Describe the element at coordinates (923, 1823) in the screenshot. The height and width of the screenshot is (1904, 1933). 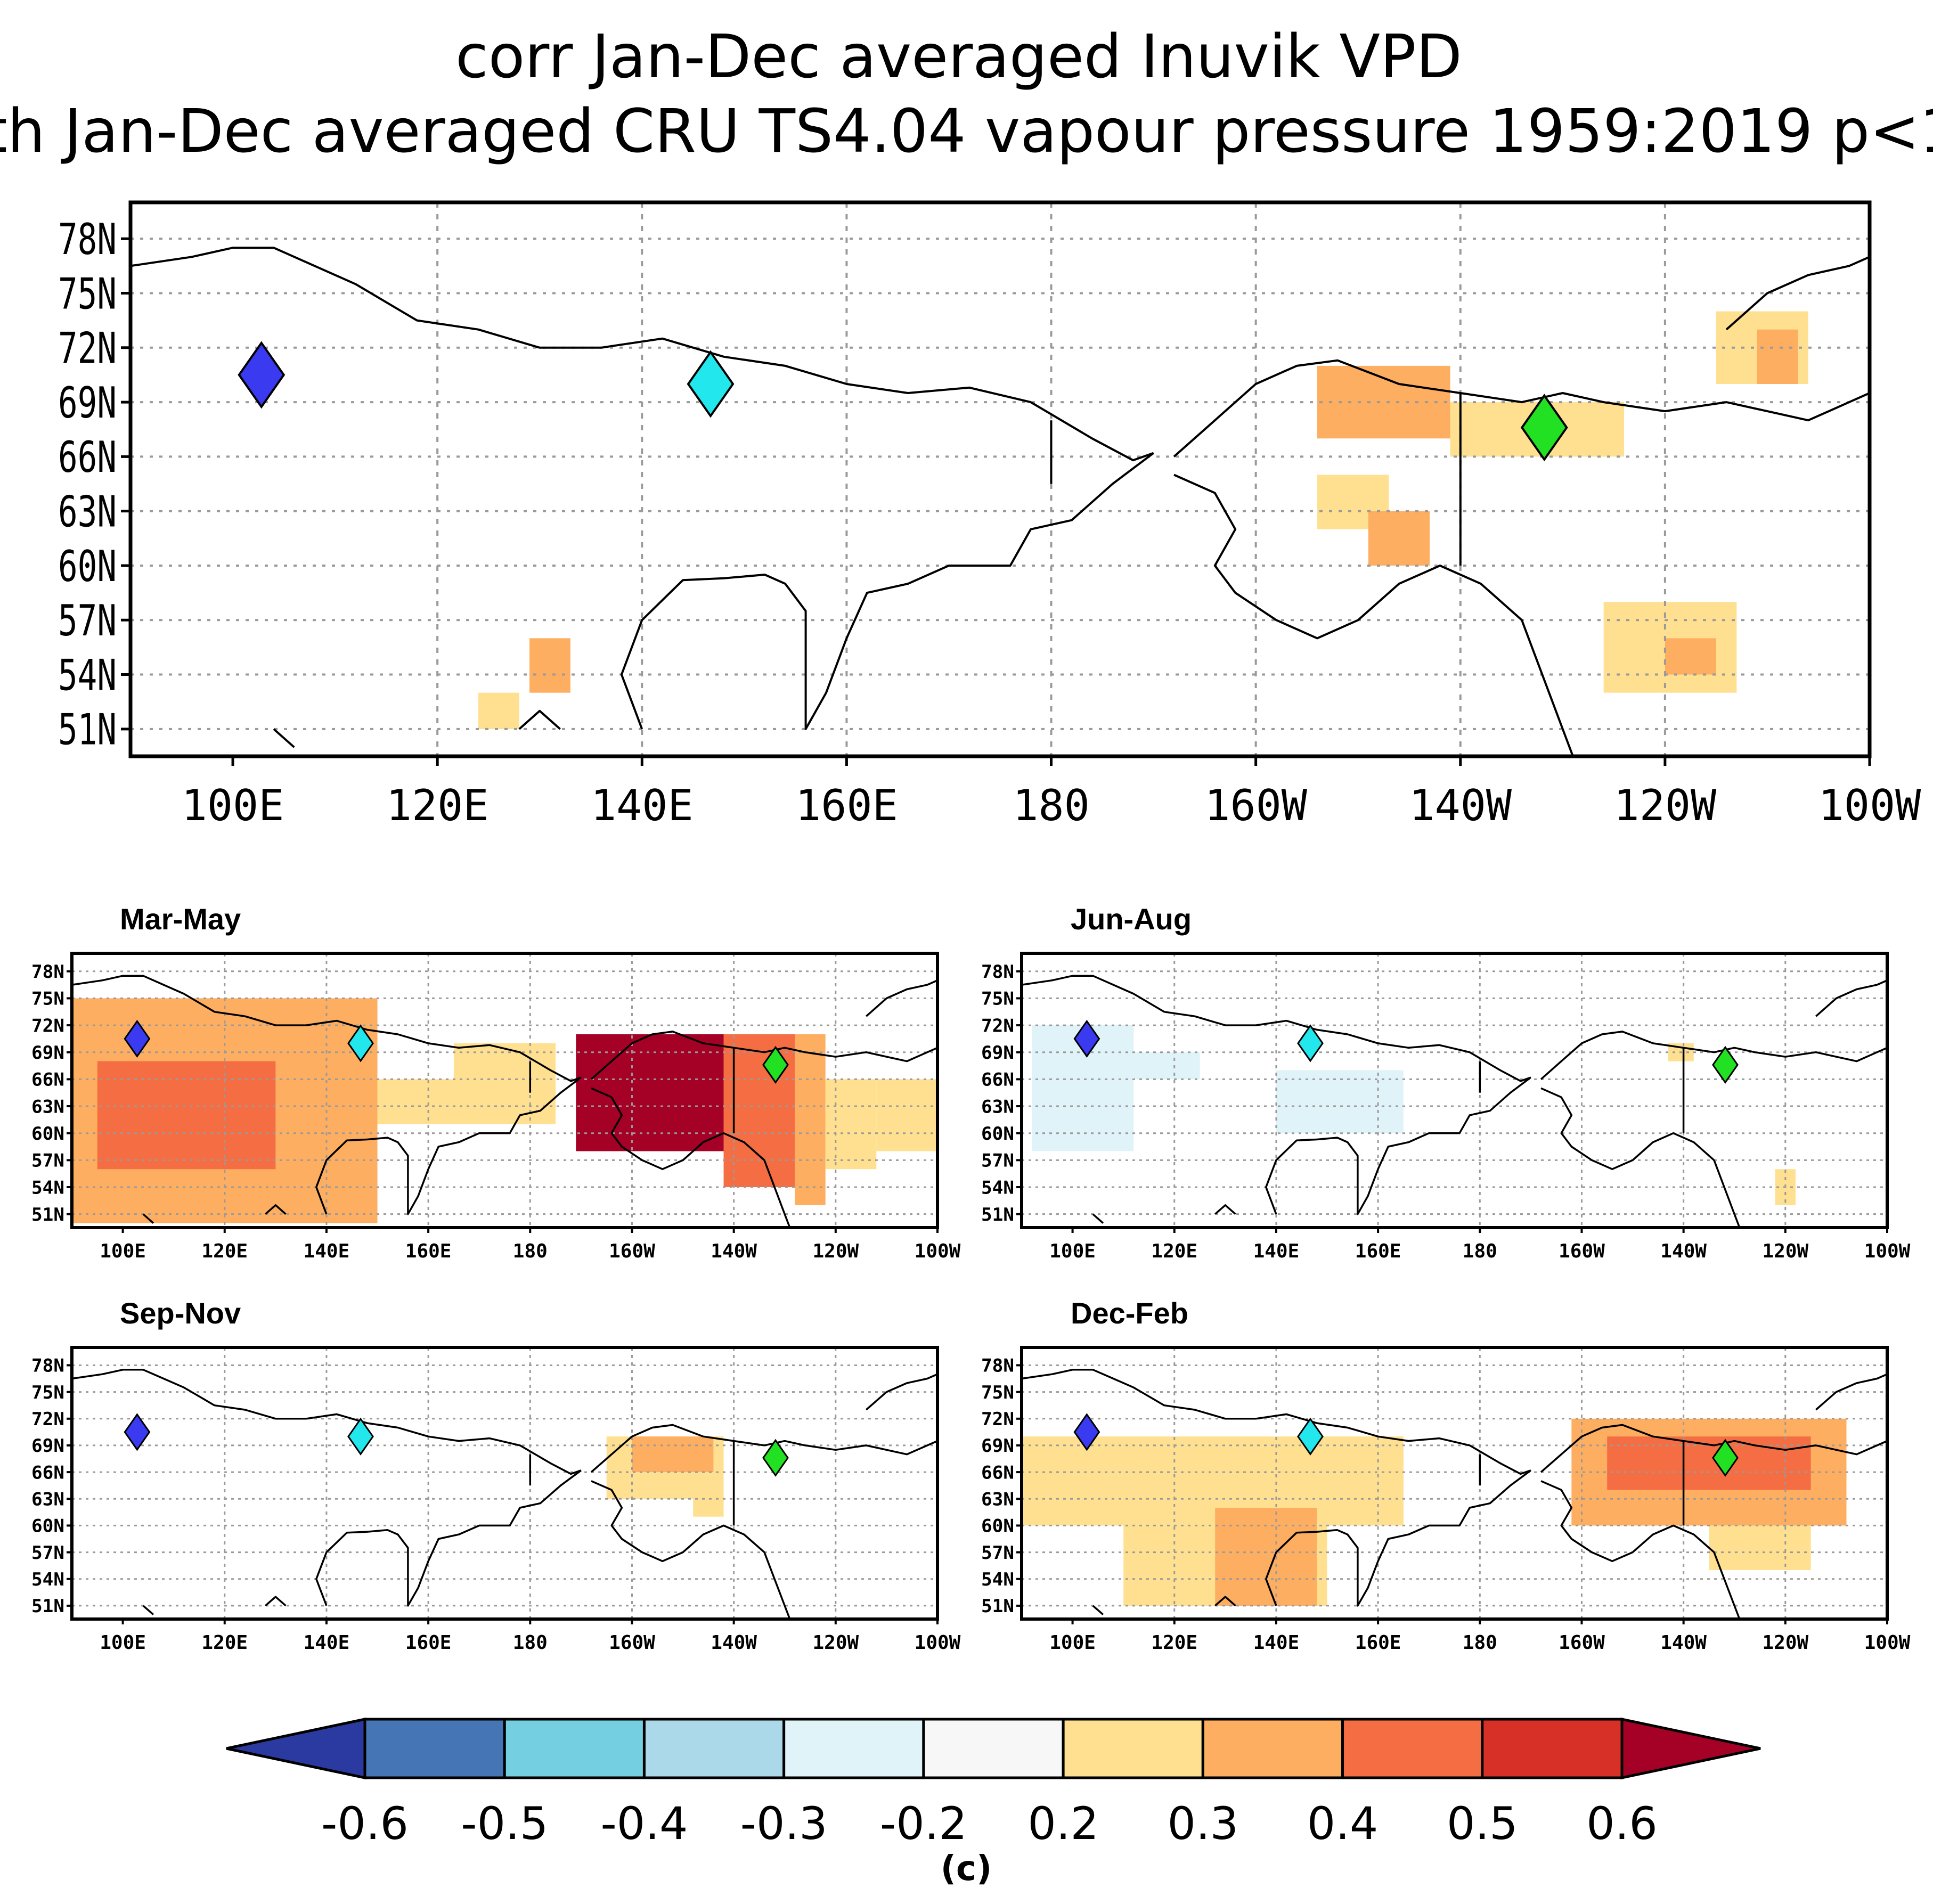
I see `colorbar-label: -0.2` at that location.